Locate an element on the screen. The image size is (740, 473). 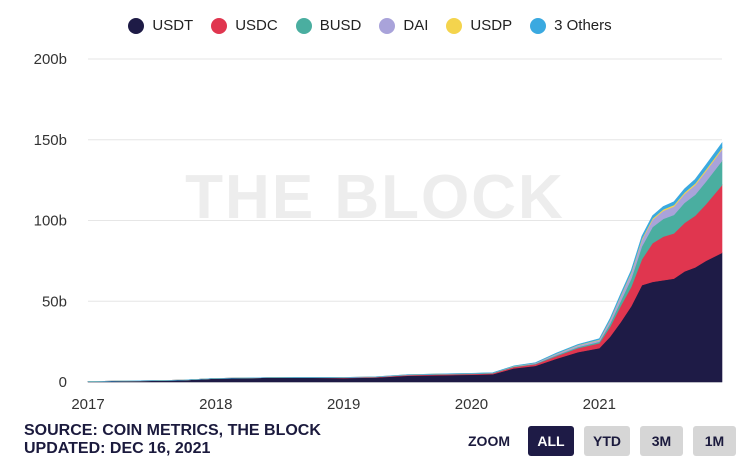
x-axis-labels: 2017 2018 2019 2020 2021 is located at coordinates (343, 404).